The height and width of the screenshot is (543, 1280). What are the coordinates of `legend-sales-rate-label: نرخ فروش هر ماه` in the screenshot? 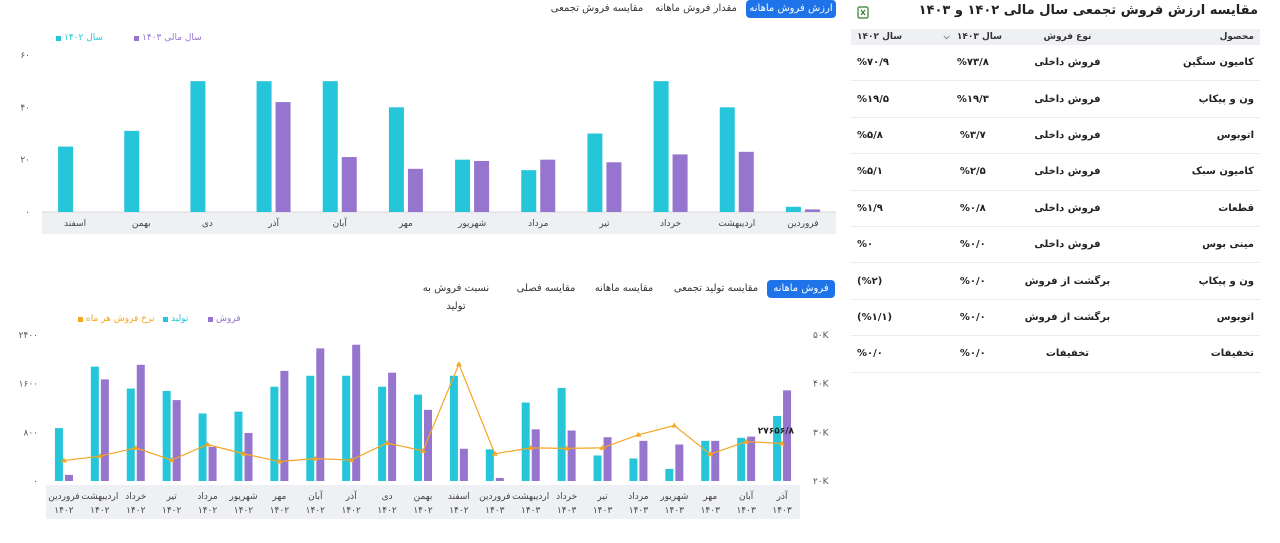 It's located at (120, 319).